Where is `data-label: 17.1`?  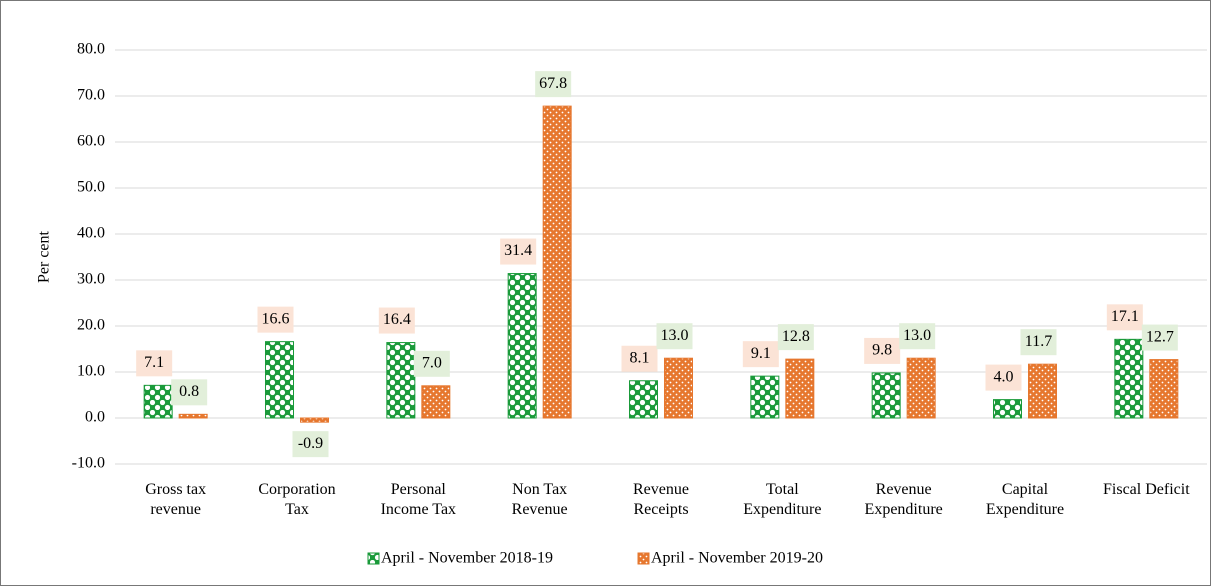 data-label: 17.1 is located at coordinates (1125, 316).